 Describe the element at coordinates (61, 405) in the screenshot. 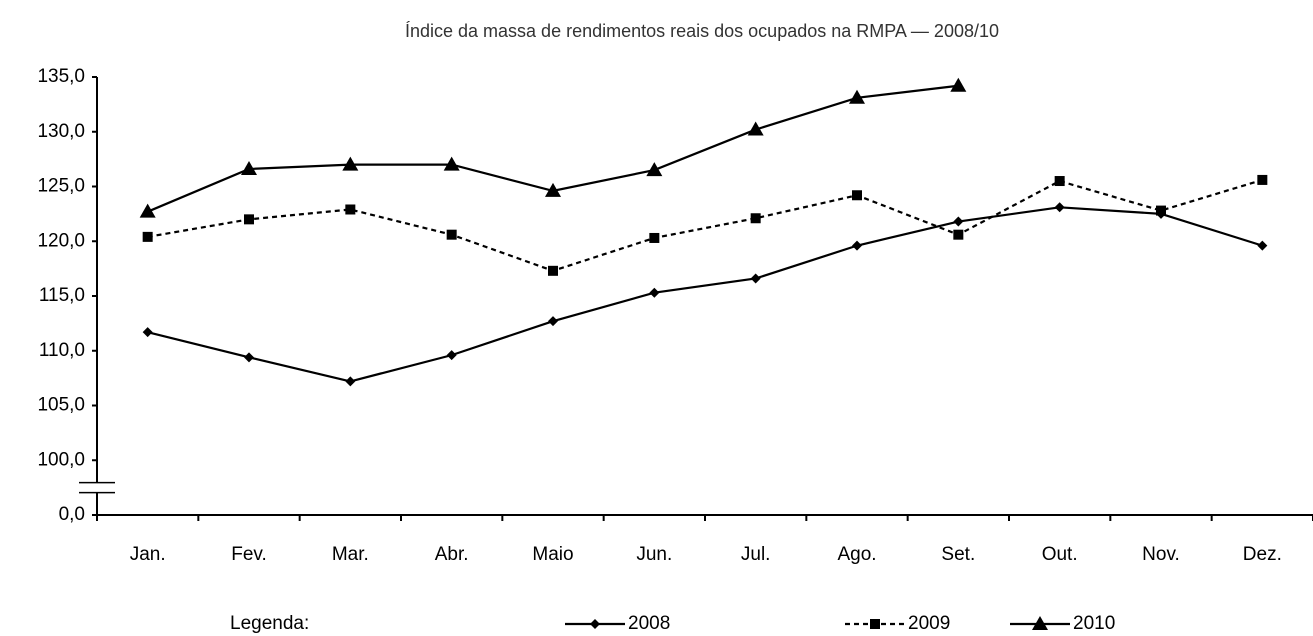

I see `y-tick-label: 105,0` at that location.